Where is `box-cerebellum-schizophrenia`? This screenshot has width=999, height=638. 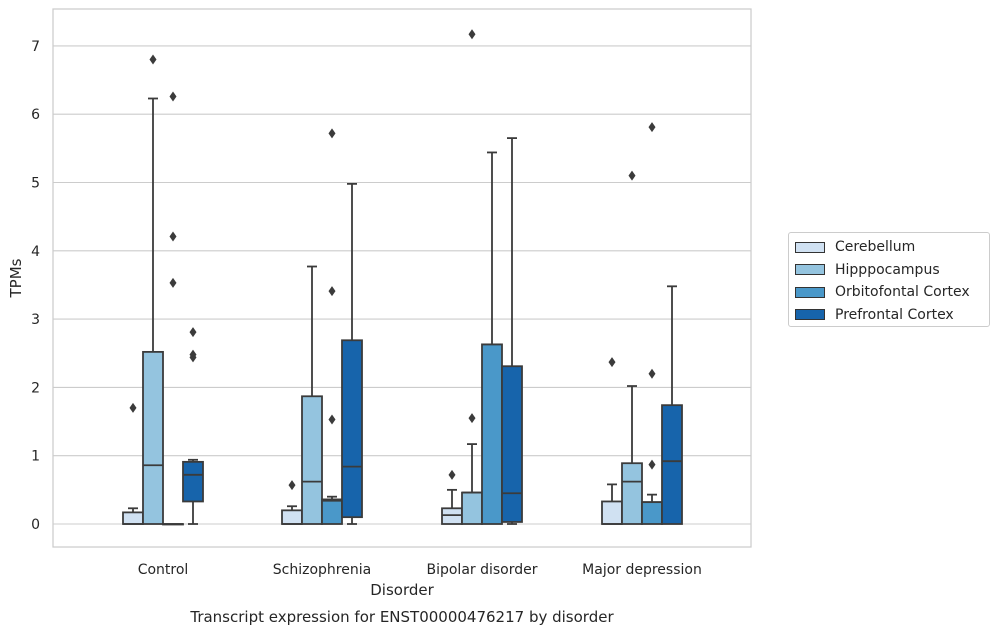 box-cerebellum-schizophrenia is located at coordinates (292, 502).